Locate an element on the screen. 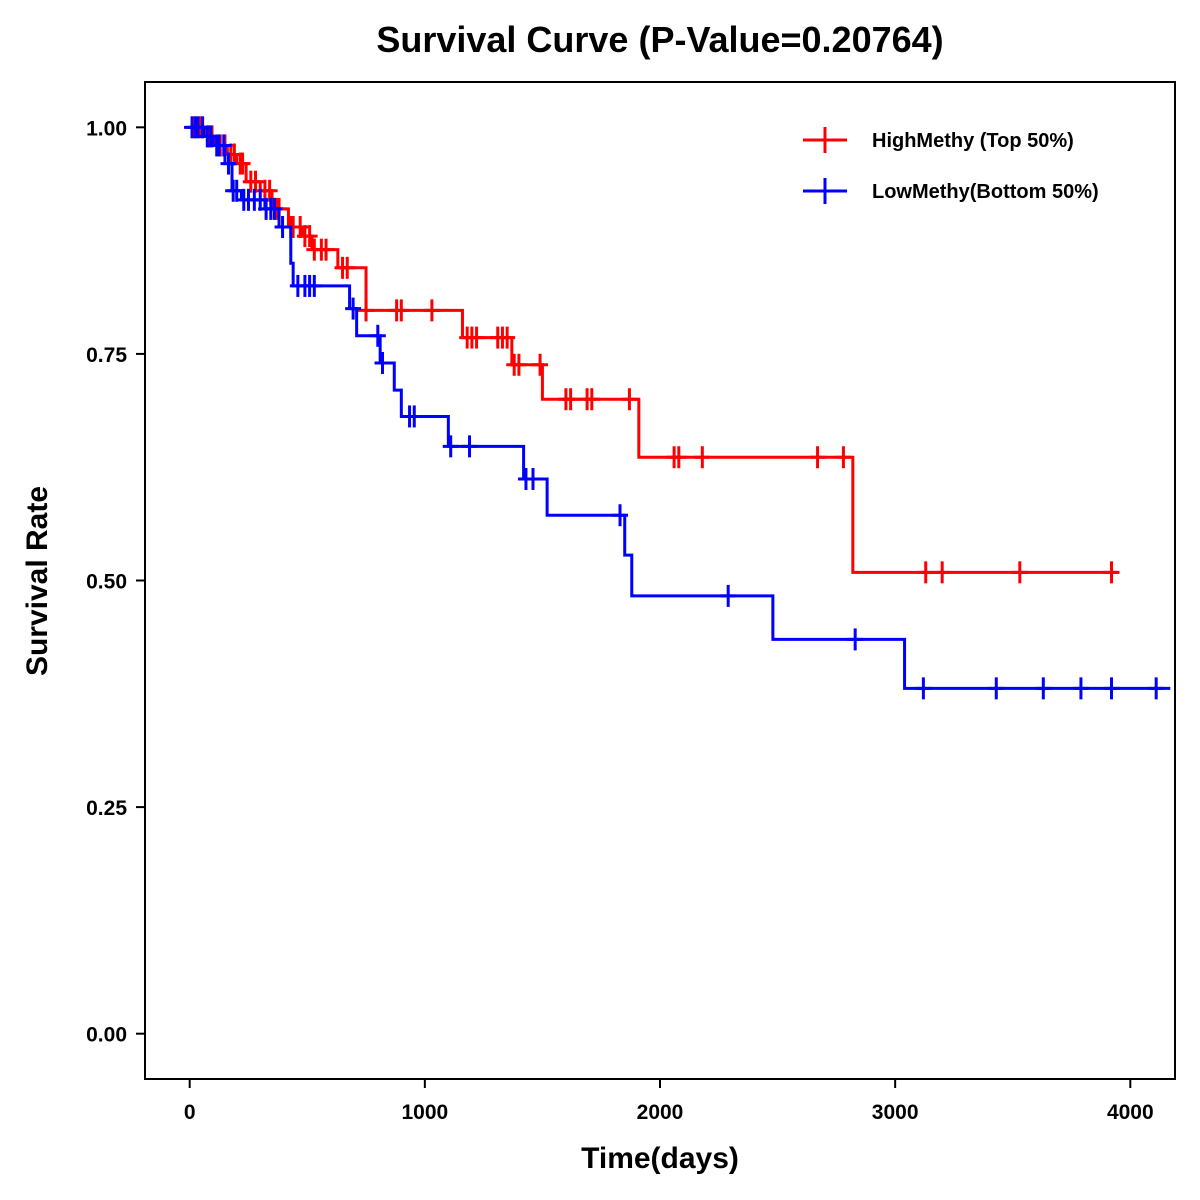 The height and width of the screenshot is (1200, 1200). x-axis-label: Time(days) is located at coordinates (660, 1158).